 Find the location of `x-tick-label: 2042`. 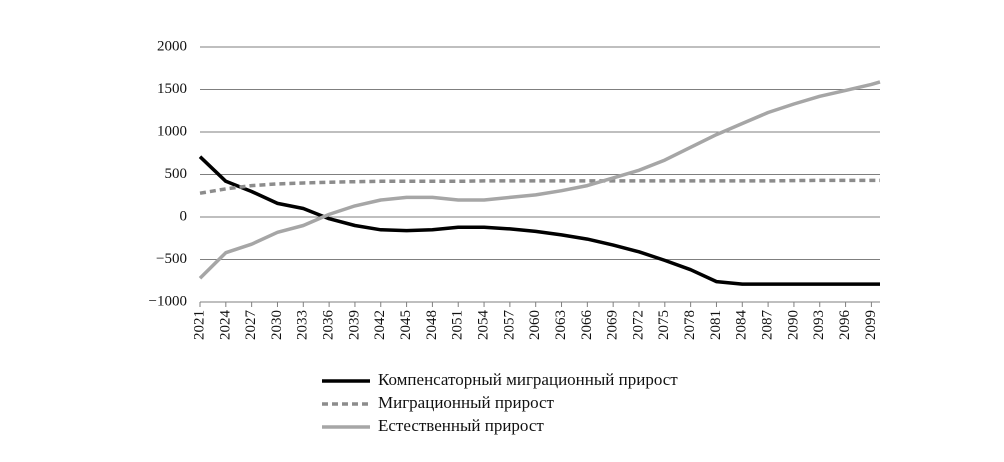

x-tick-label: 2042 is located at coordinates (380, 325).